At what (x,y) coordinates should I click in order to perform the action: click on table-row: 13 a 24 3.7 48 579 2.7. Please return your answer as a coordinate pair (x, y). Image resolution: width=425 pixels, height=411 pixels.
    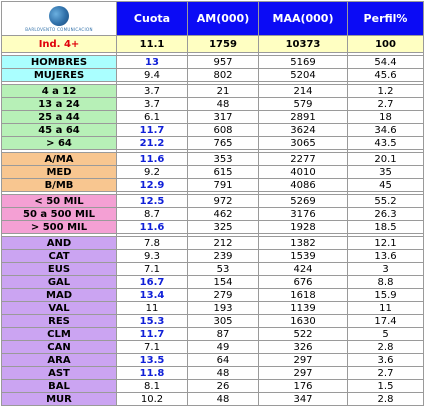
    Looking at the image, I should click on (212, 104).